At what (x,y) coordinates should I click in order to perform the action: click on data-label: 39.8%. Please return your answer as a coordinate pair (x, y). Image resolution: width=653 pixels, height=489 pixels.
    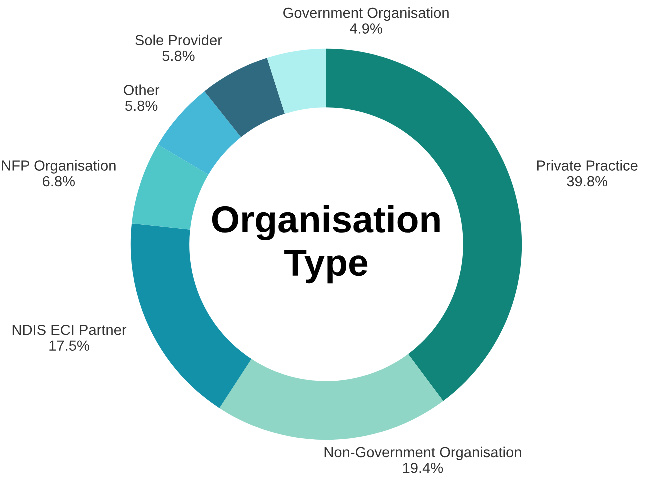
    Looking at the image, I should click on (587, 181).